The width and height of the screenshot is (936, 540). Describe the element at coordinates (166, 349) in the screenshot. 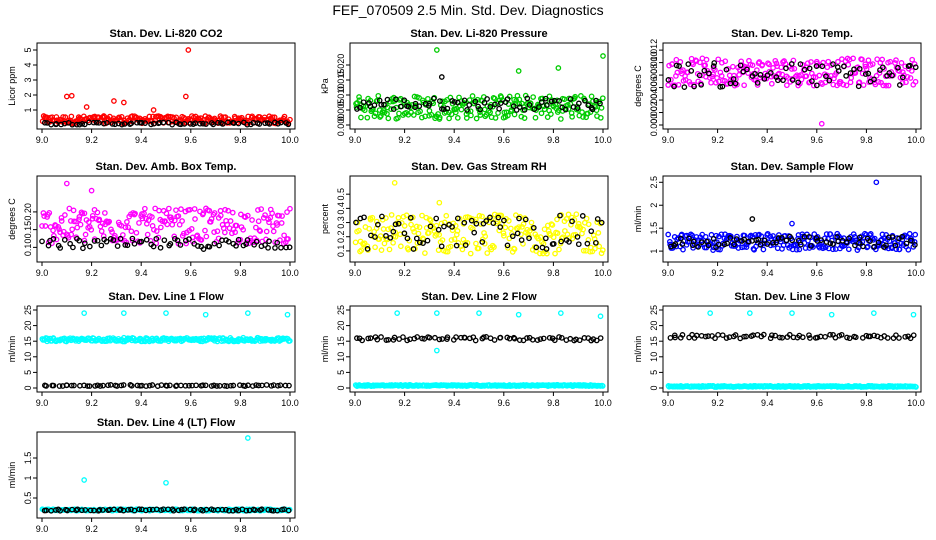

I see `plot-frame` at that location.